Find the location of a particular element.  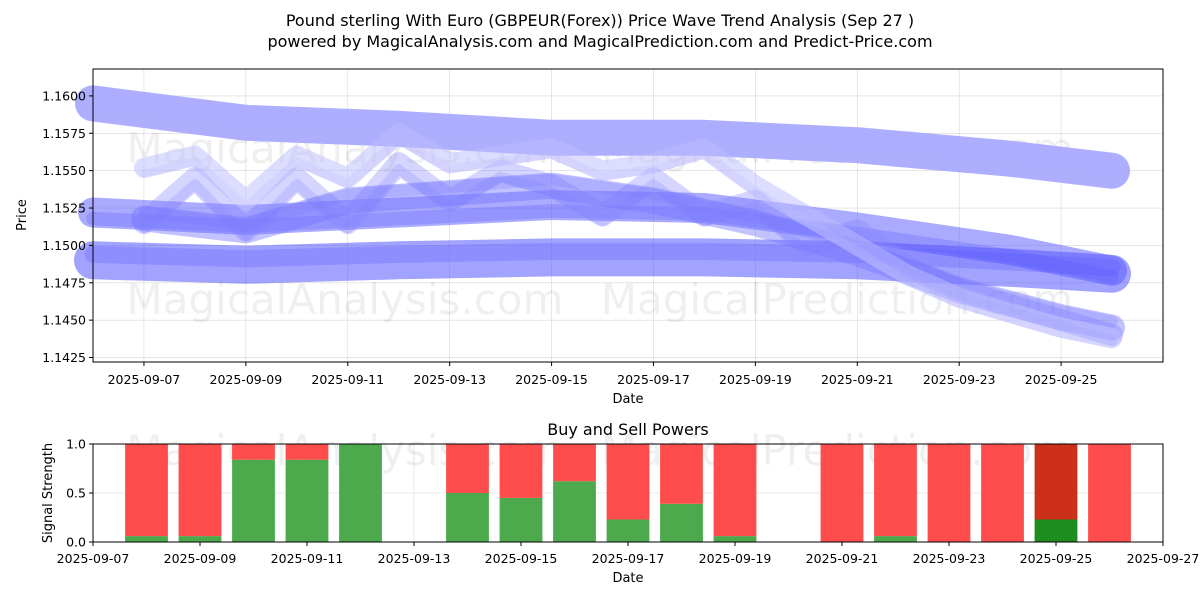

power-bars is located at coordinates (628, 493).